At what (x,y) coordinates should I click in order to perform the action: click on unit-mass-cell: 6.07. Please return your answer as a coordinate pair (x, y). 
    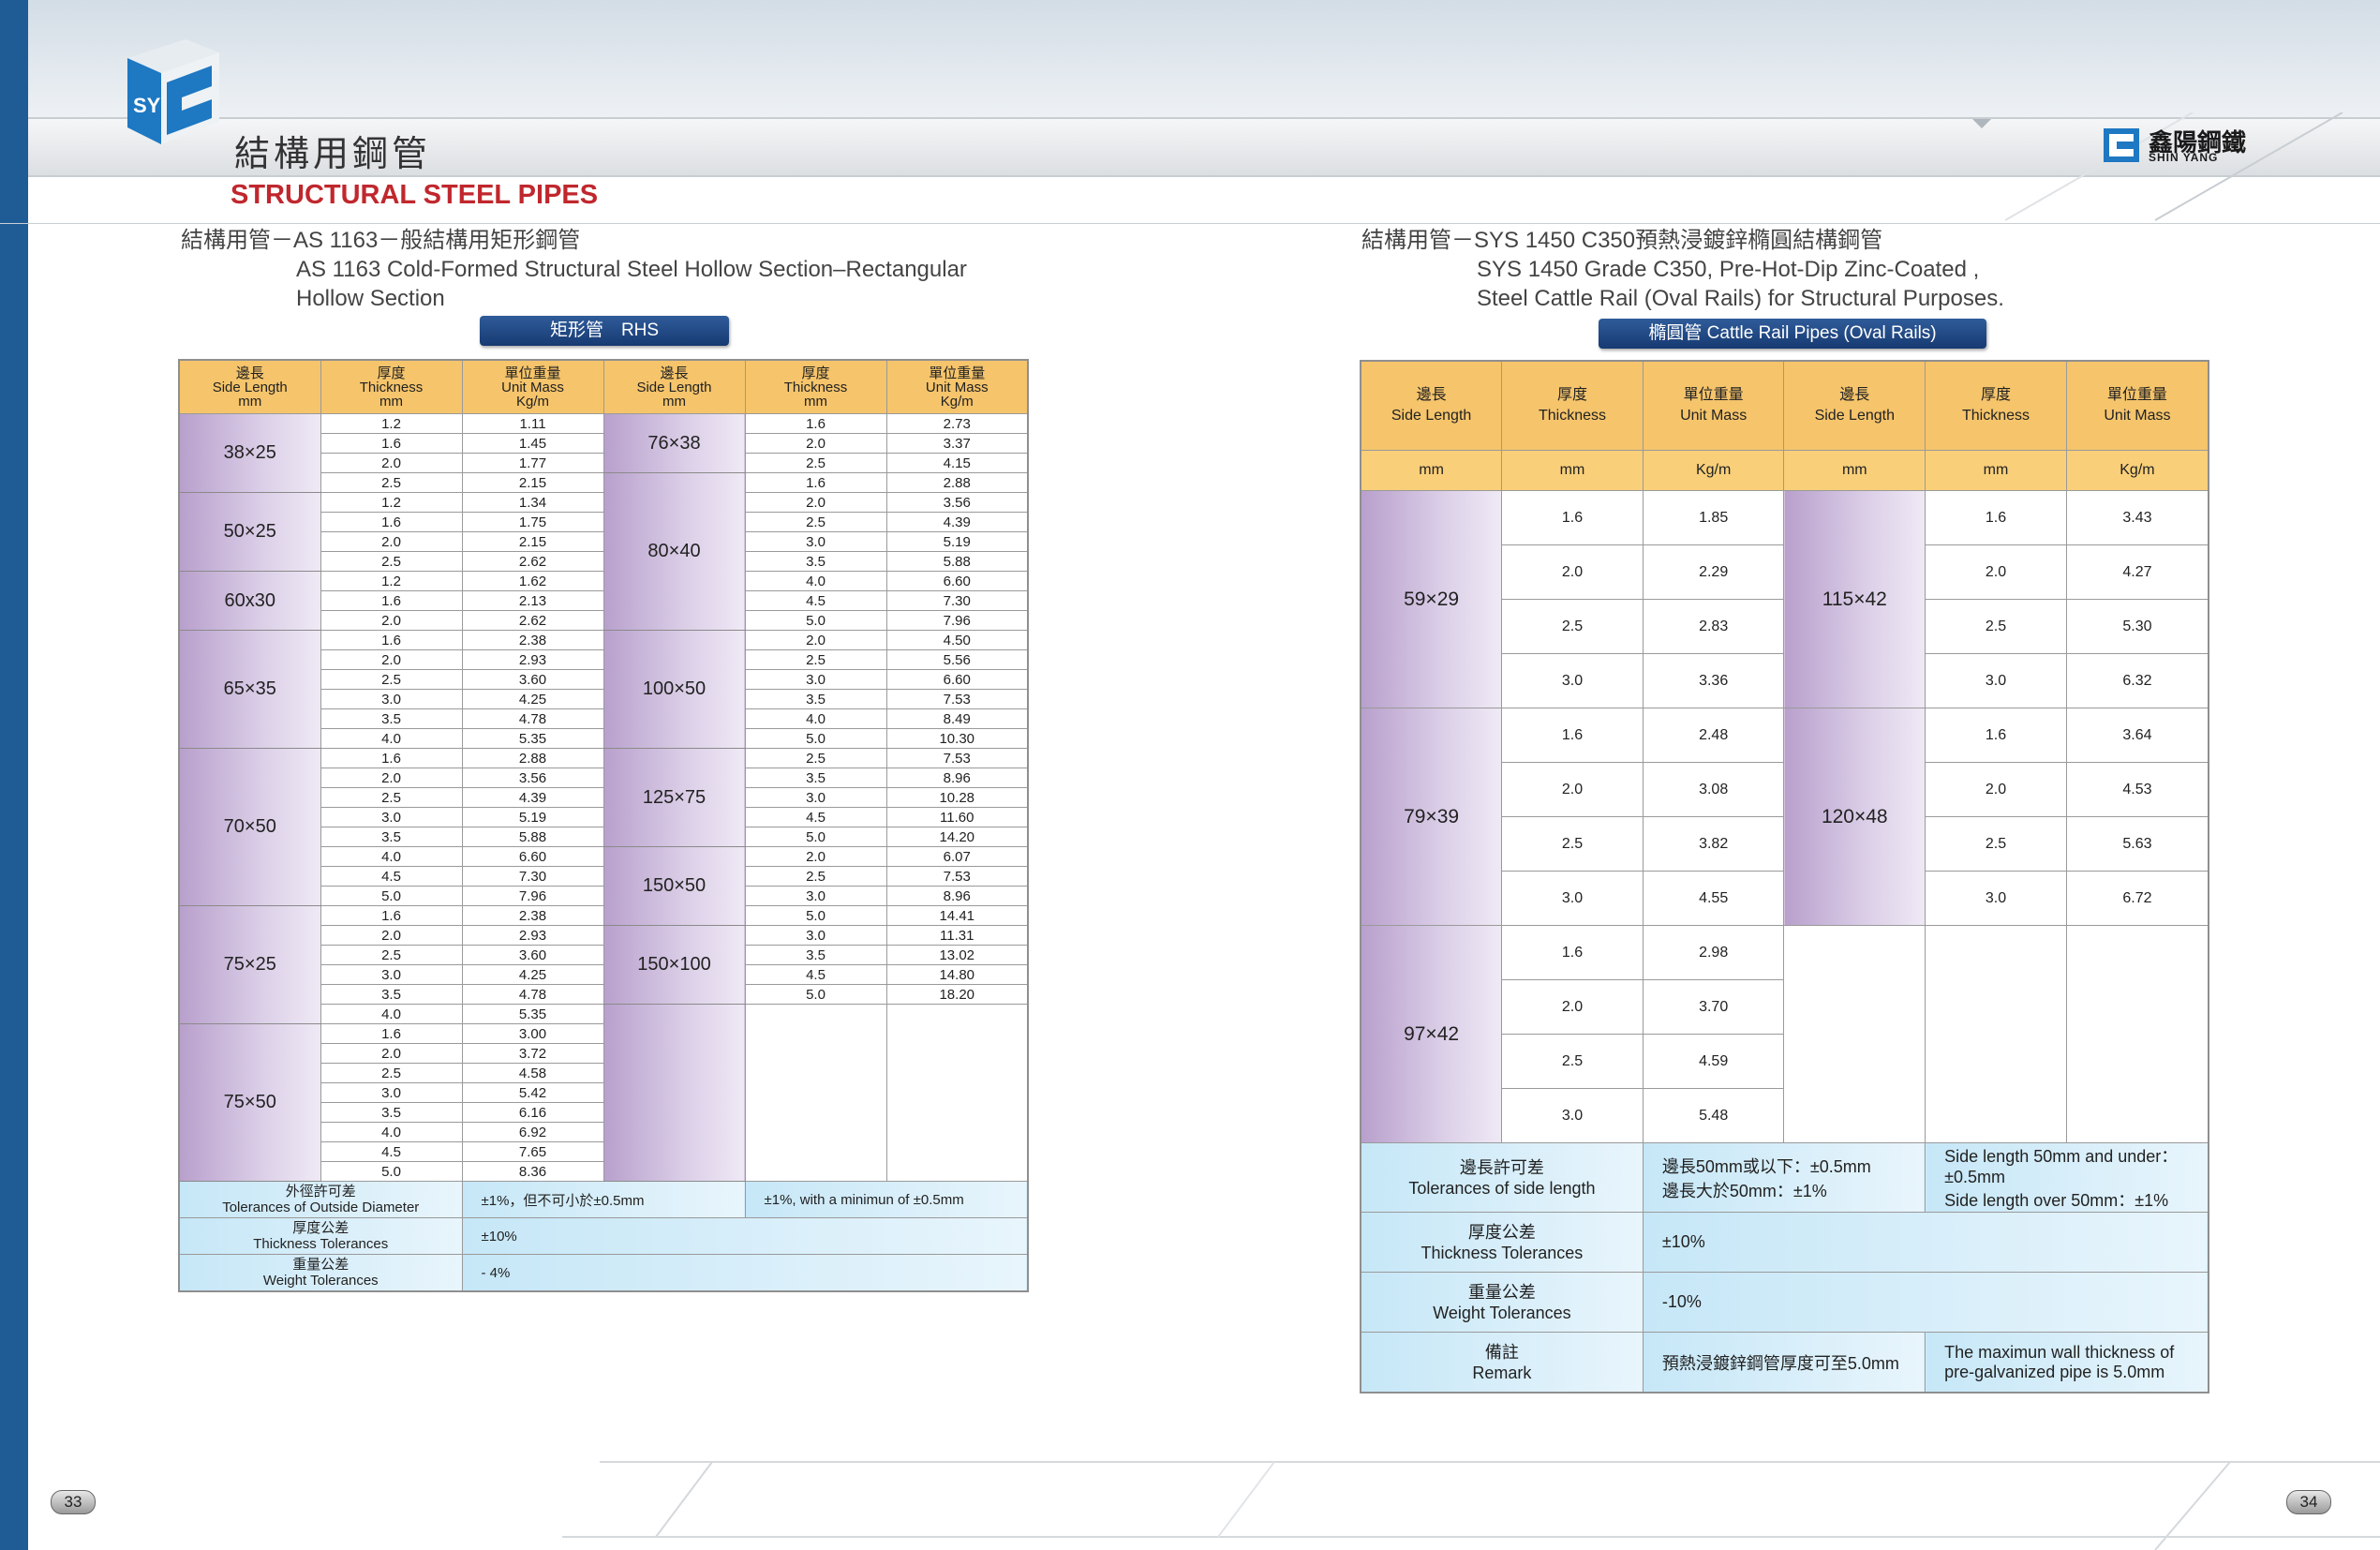
    Looking at the image, I should click on (957, 856).